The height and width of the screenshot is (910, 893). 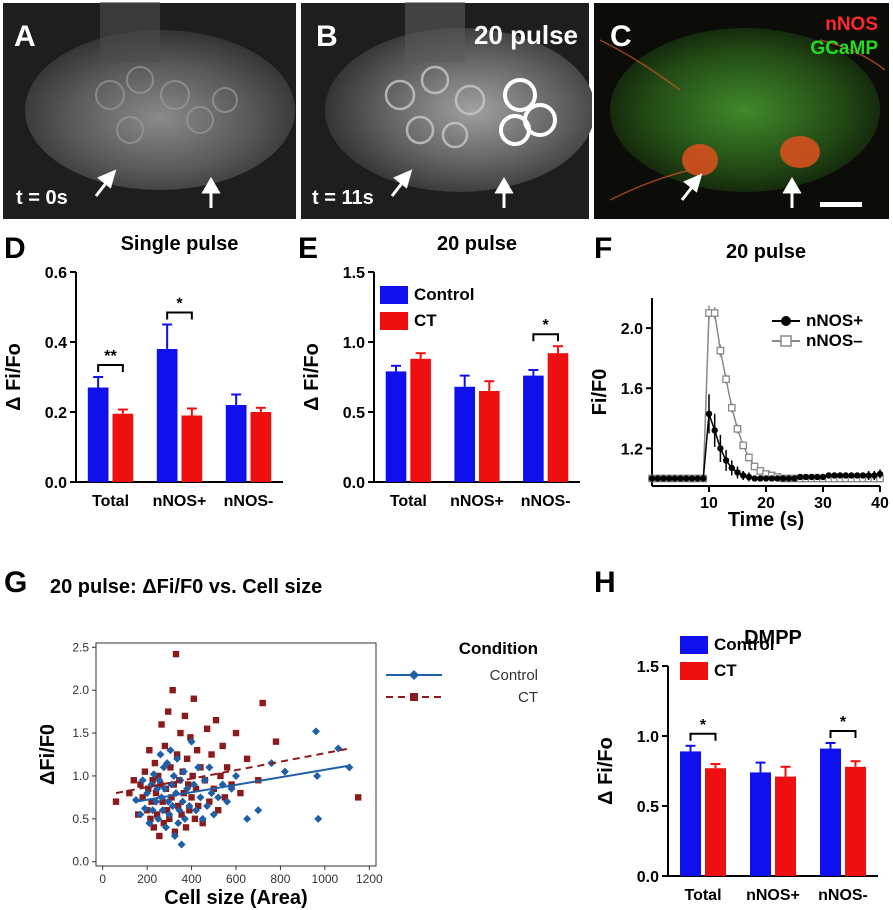 I want to click on legend-label: Control, so click(x=444, y=294).